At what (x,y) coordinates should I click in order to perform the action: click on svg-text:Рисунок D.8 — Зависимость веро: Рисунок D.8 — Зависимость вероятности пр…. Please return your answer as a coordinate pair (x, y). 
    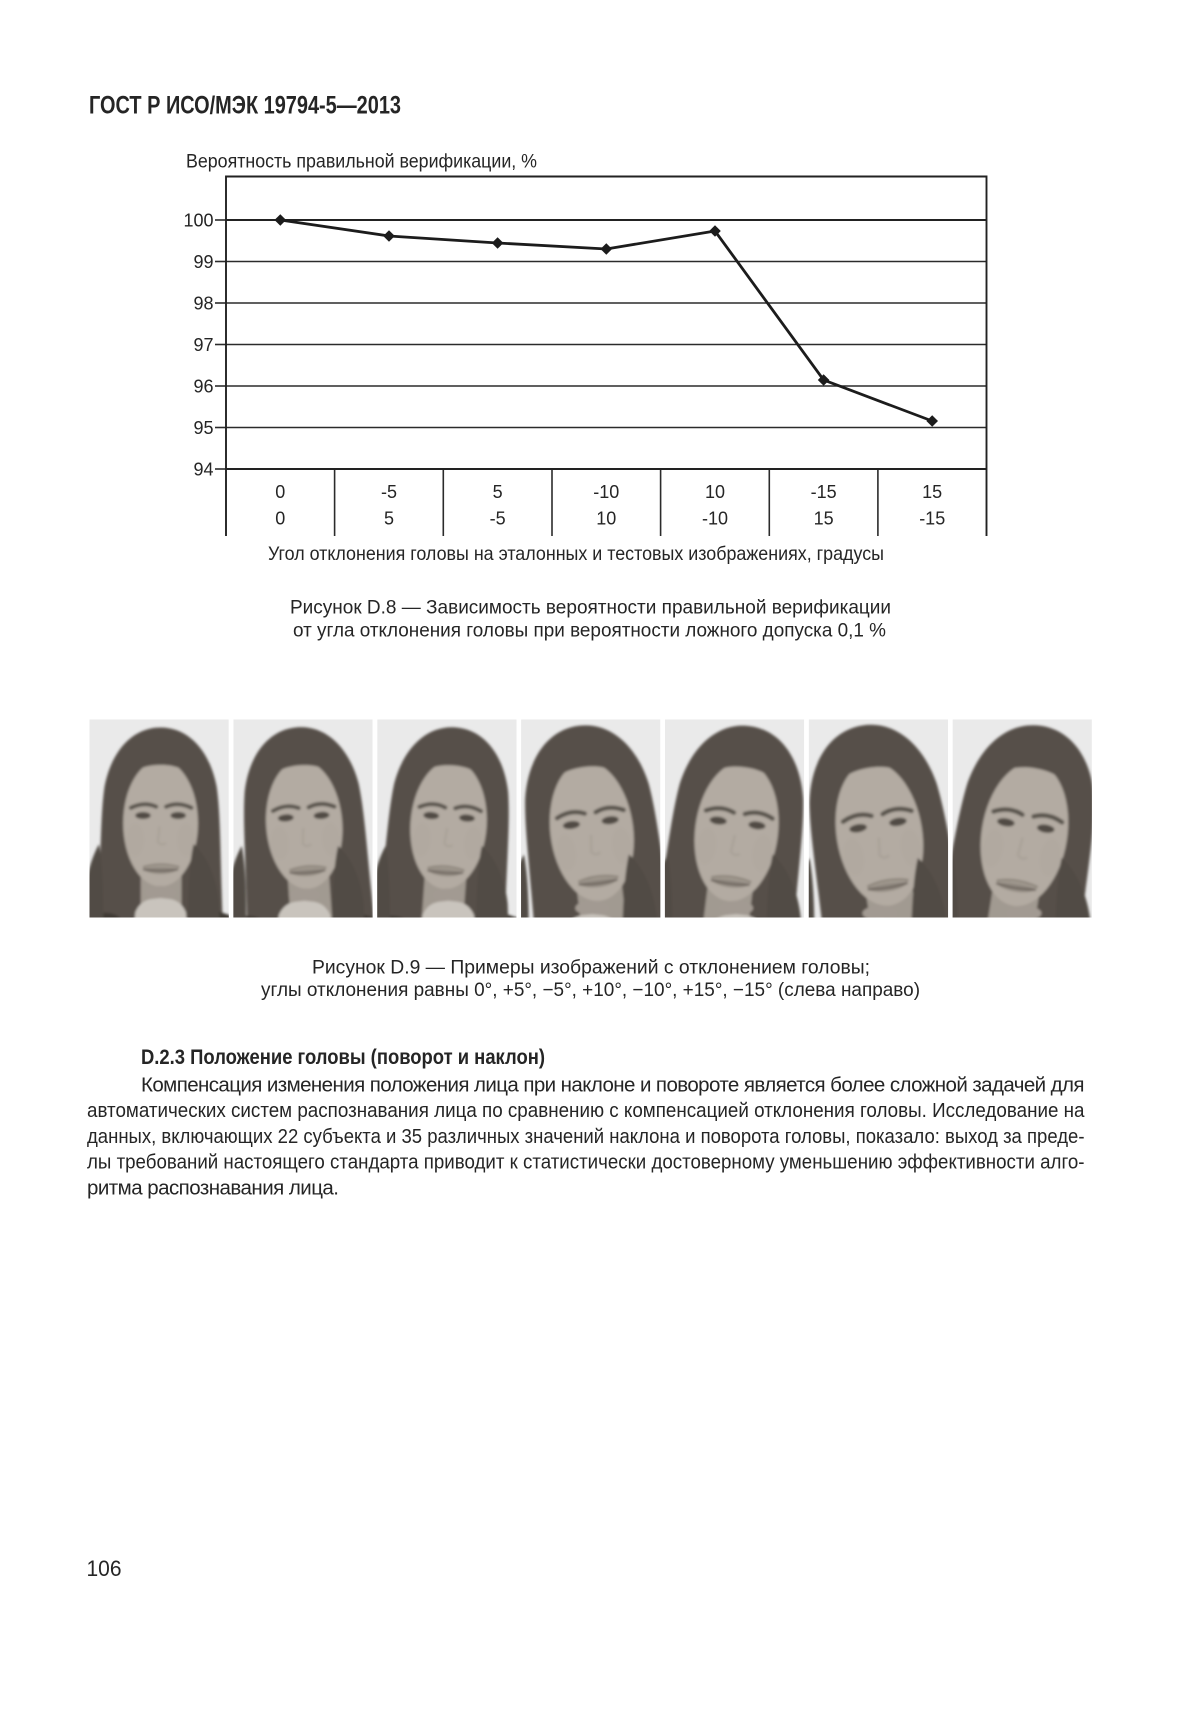
    Looking at the image, I should click on (590, 608).